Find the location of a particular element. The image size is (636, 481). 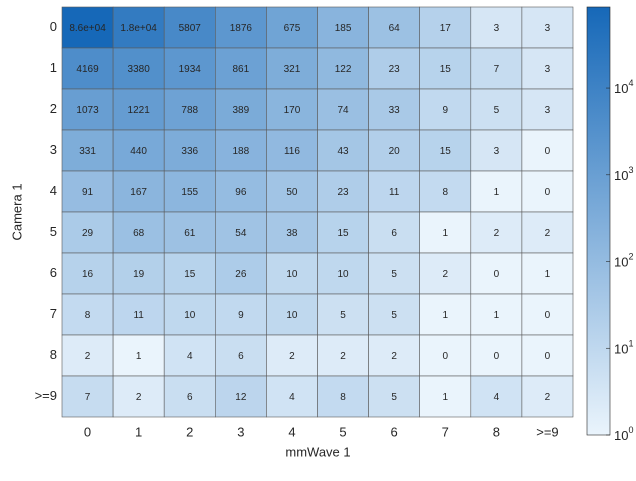

y-tick-label: >=9 is located at coordinates (46, 395).